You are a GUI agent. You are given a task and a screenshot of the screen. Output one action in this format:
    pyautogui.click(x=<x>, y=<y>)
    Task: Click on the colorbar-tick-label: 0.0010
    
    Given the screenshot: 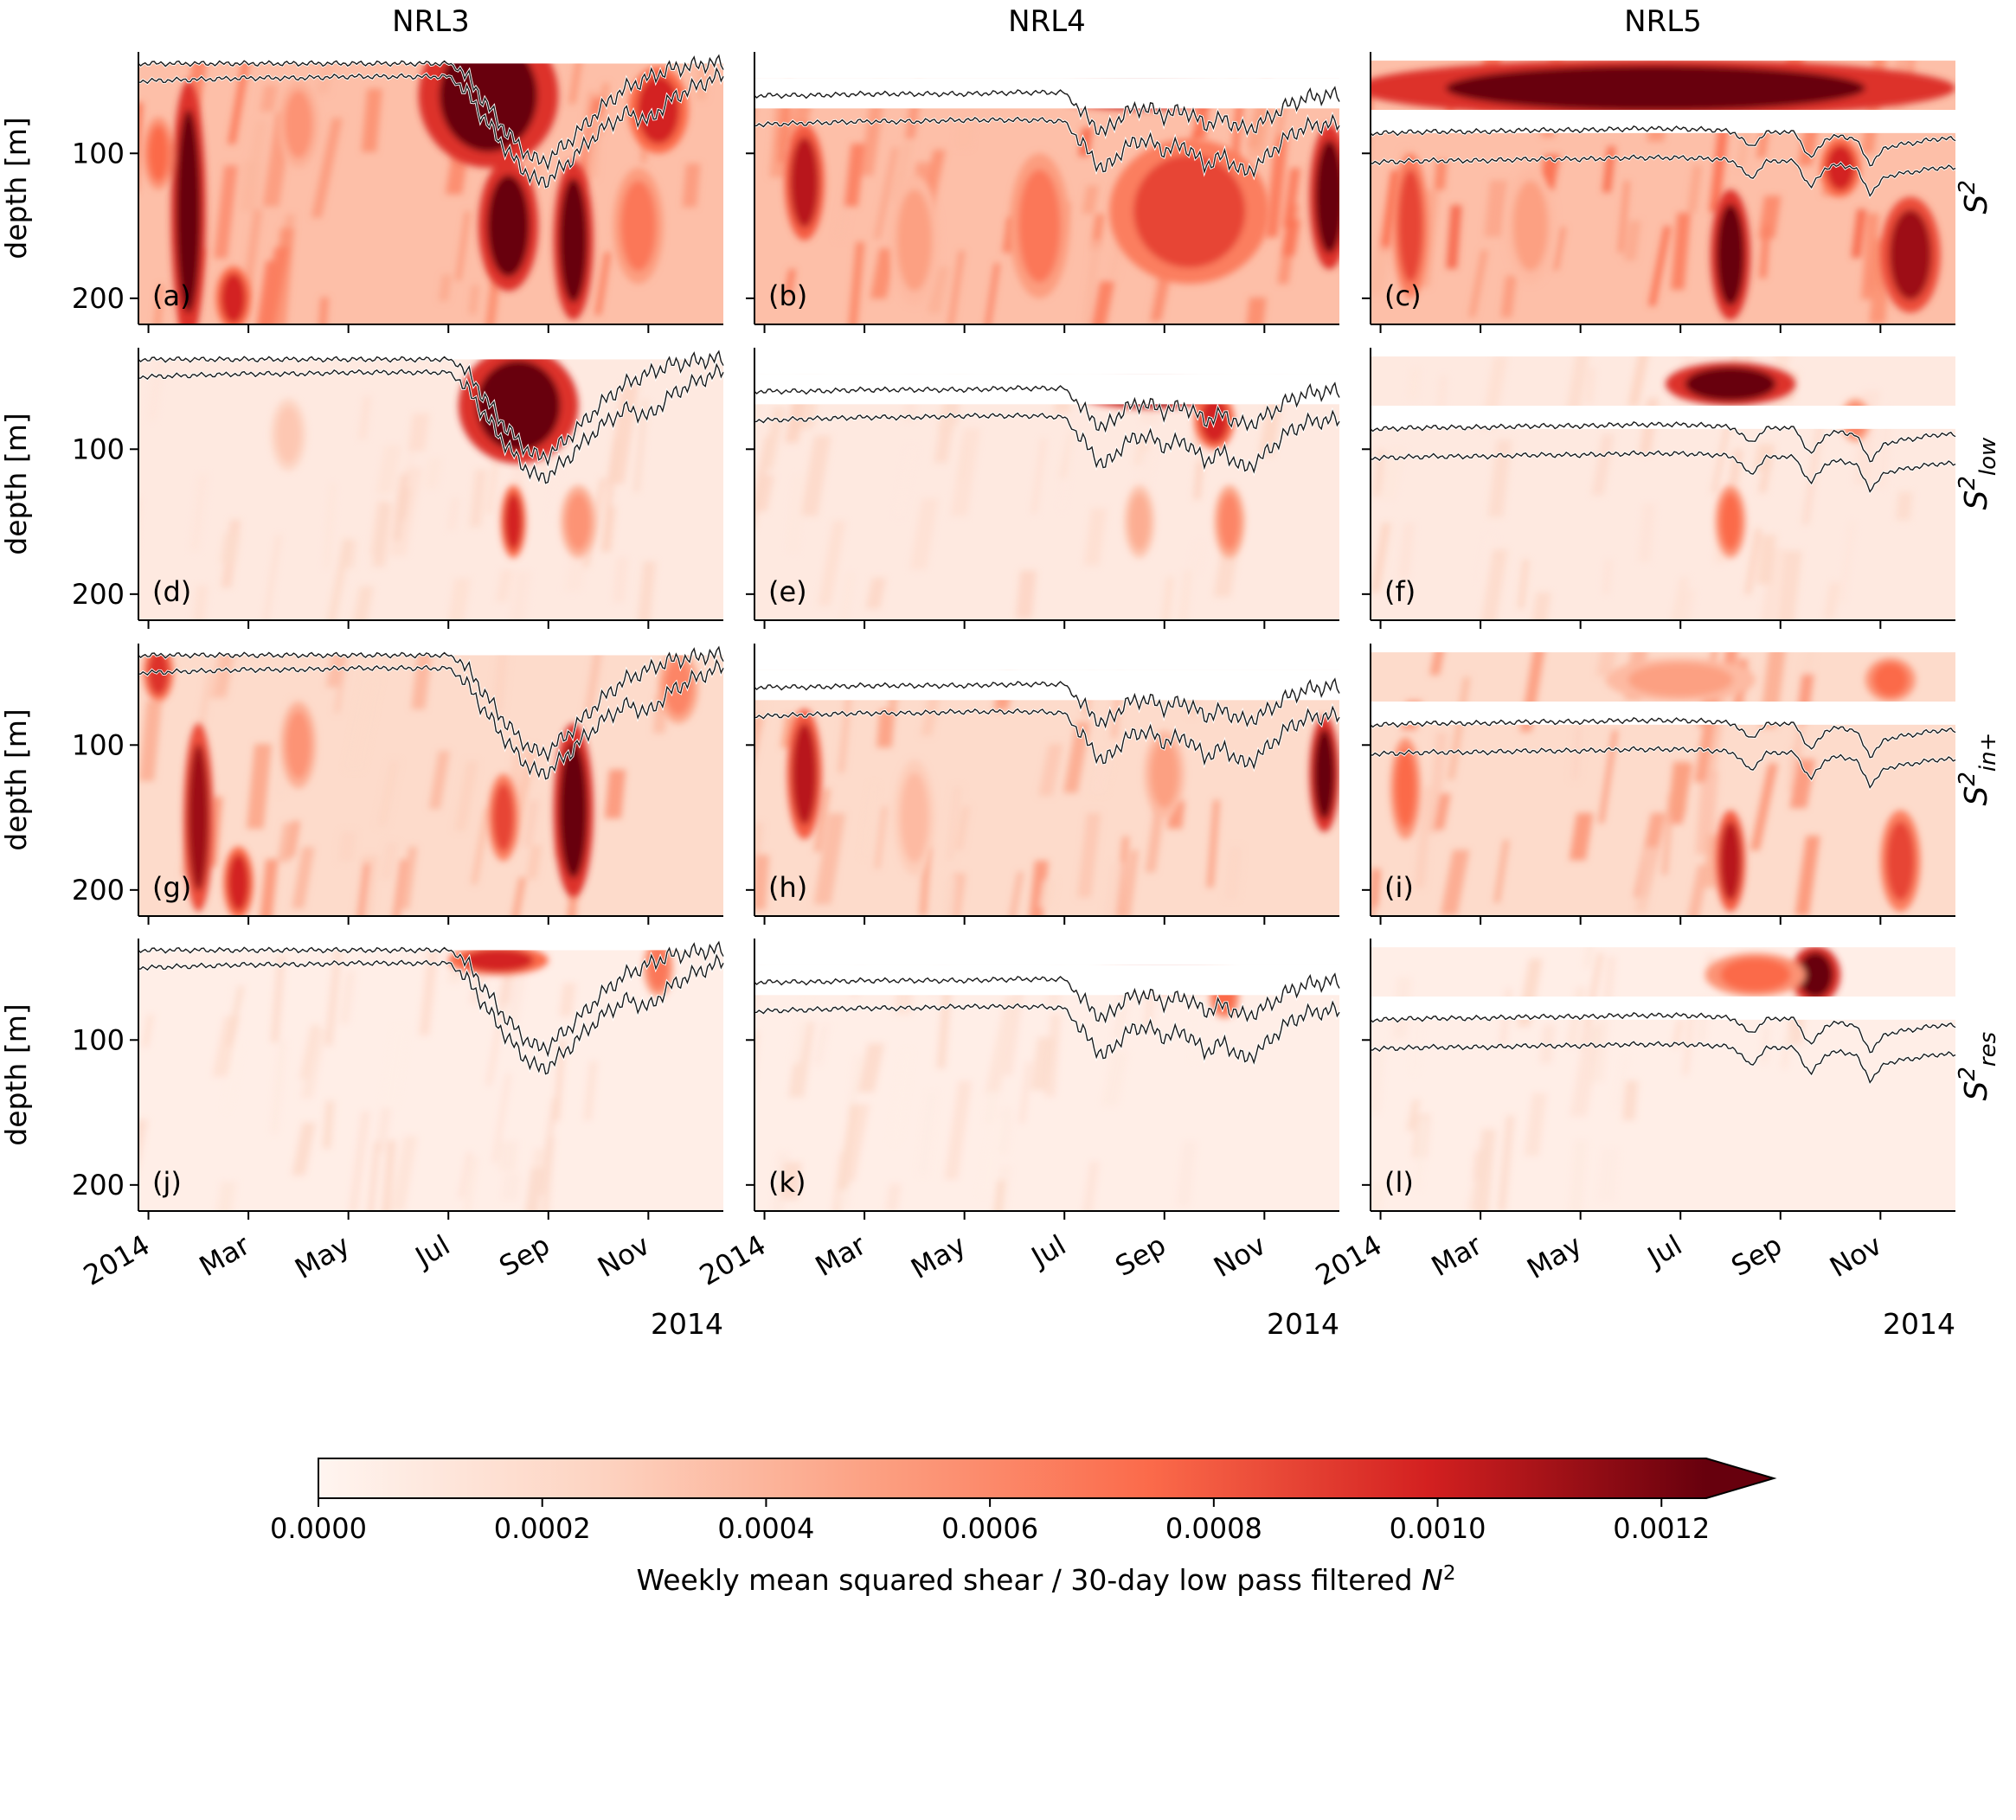 What is the action you would take?
    pyautogui.click(x=1438, y=1528)
    